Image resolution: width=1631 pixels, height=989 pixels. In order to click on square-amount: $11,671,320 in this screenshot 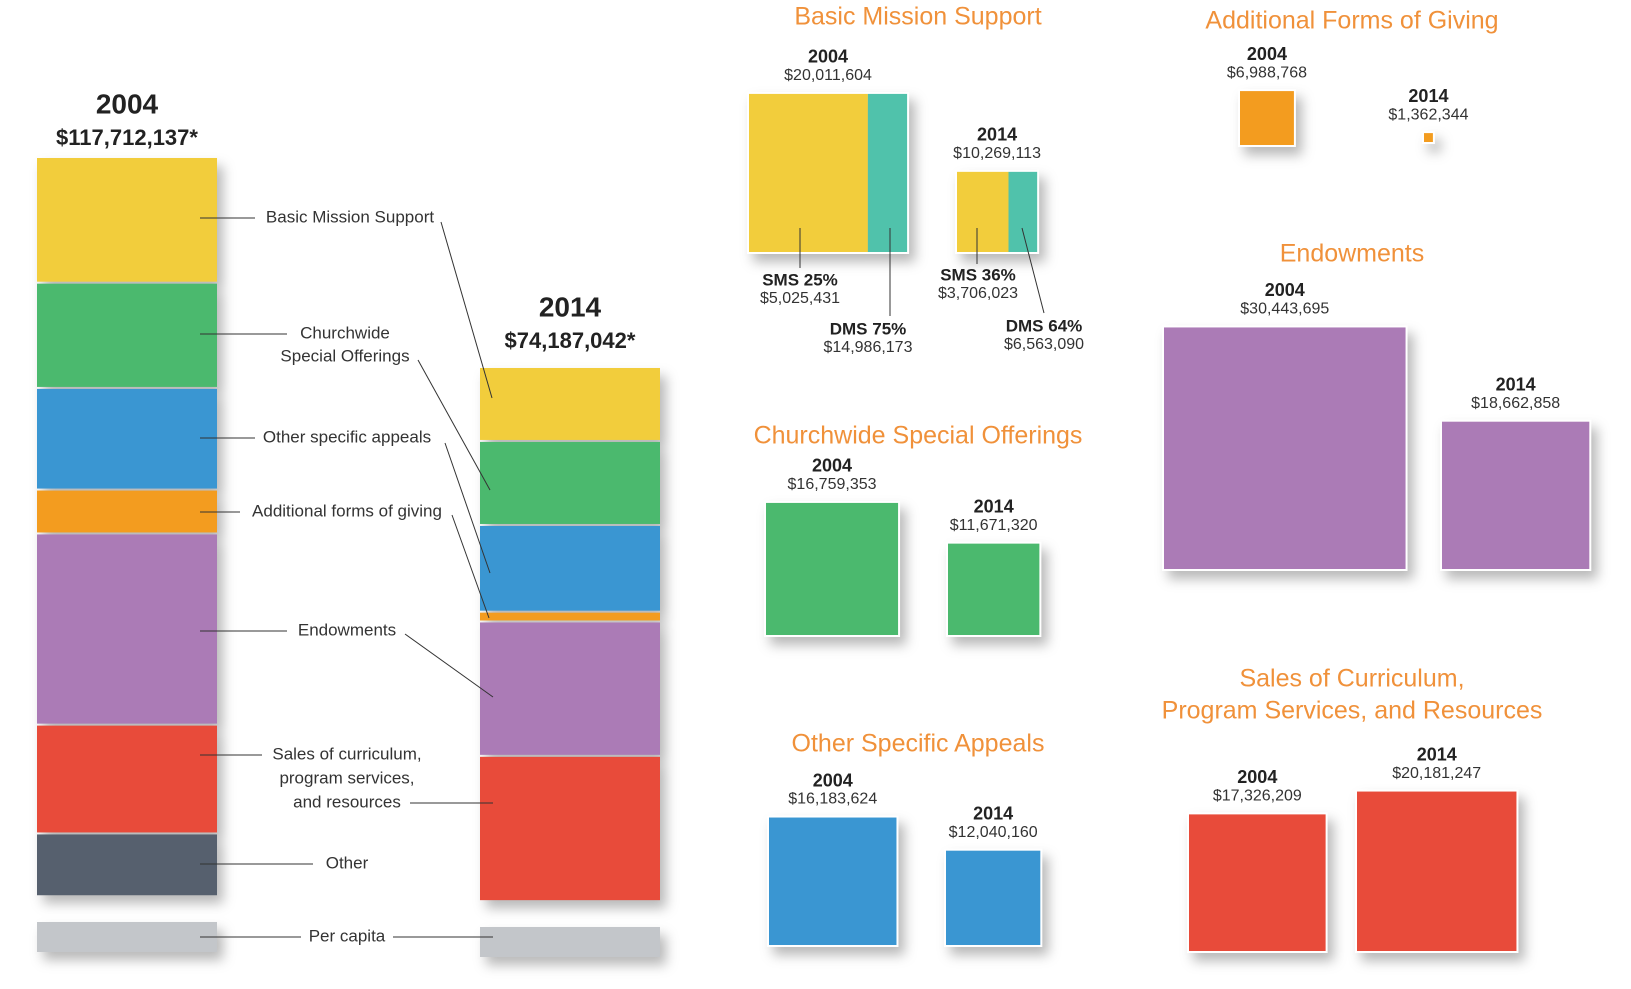, I will do `click(994, 525)`.